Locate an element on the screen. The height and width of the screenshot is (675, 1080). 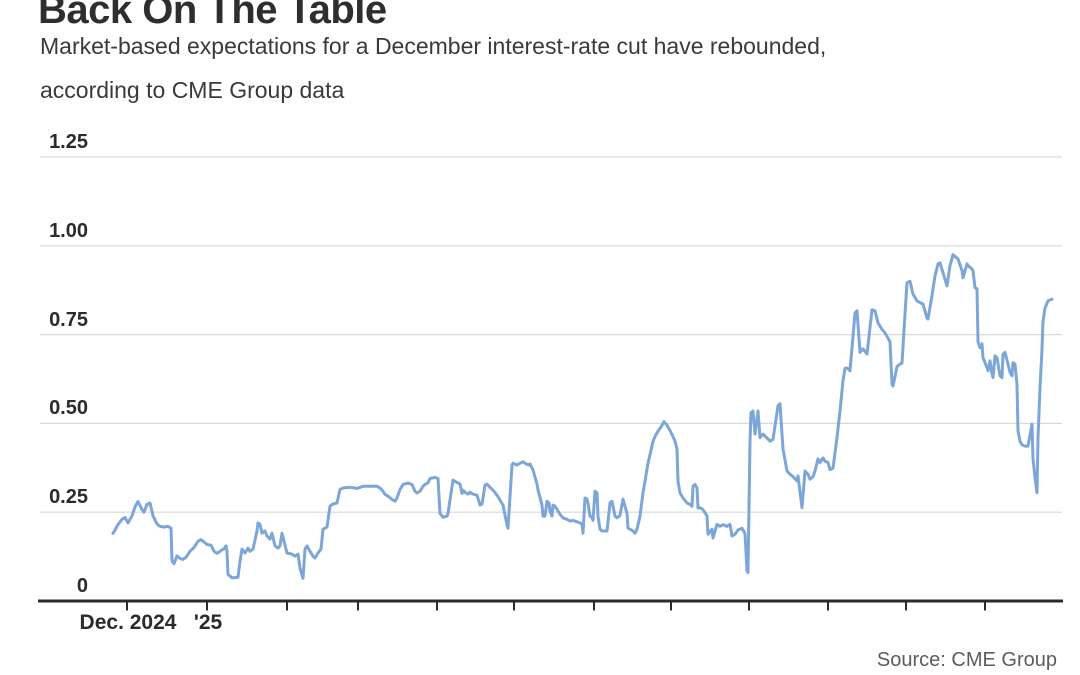
chart-subtitle-line2: according to CME Group data is located at coordinates (192, 90).